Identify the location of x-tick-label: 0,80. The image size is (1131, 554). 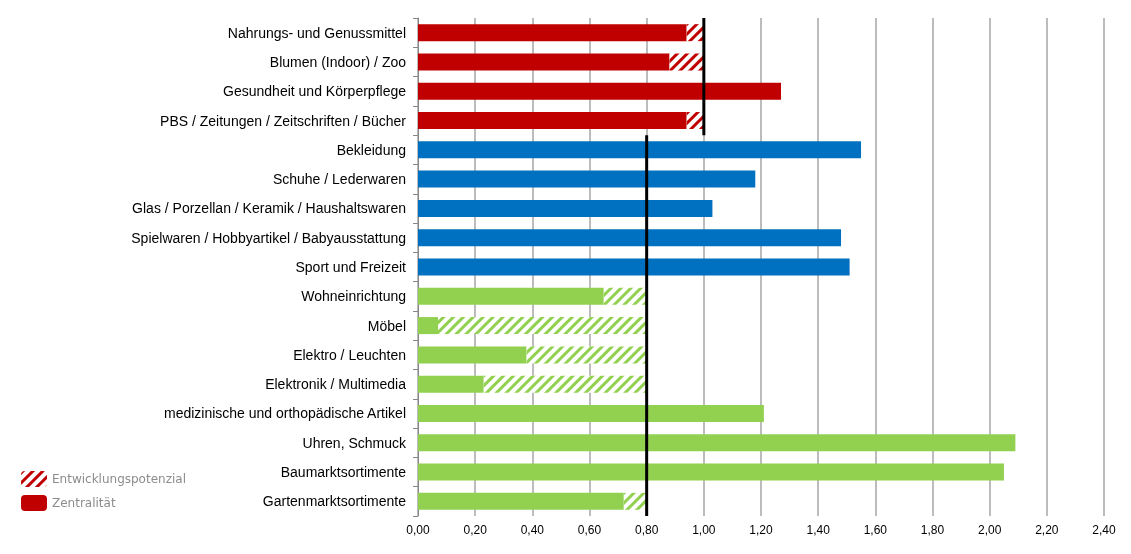
(646, 530).